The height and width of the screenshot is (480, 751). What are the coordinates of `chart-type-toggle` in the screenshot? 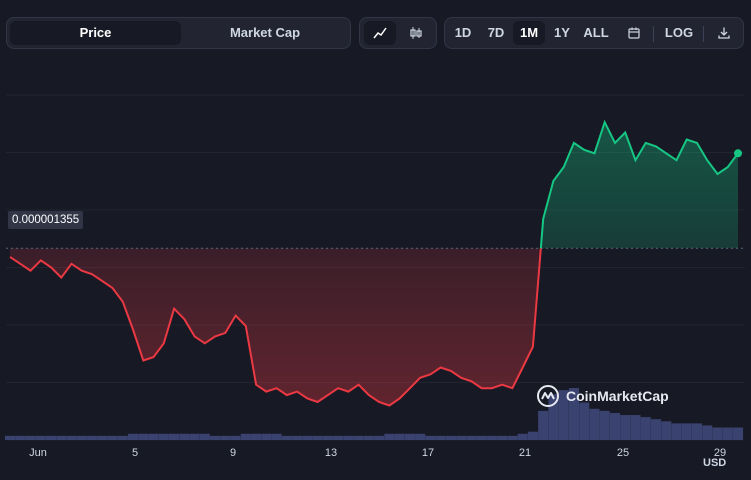 It's located at (398, 33).